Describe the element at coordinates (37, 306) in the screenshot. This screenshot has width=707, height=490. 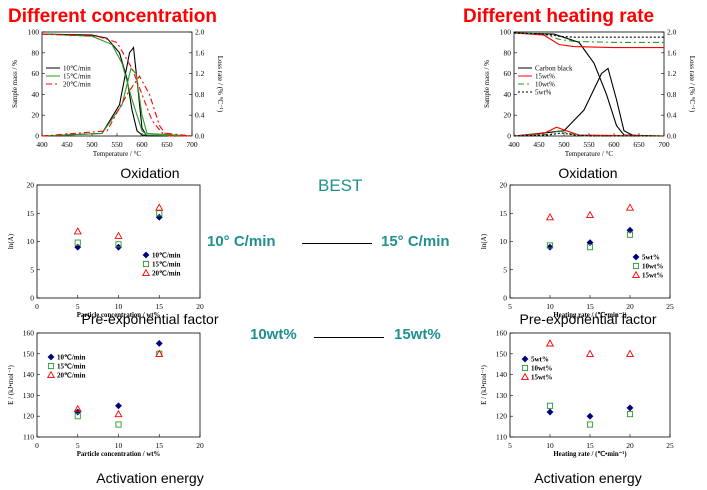
I see `x-tick-label: 0` at that location.